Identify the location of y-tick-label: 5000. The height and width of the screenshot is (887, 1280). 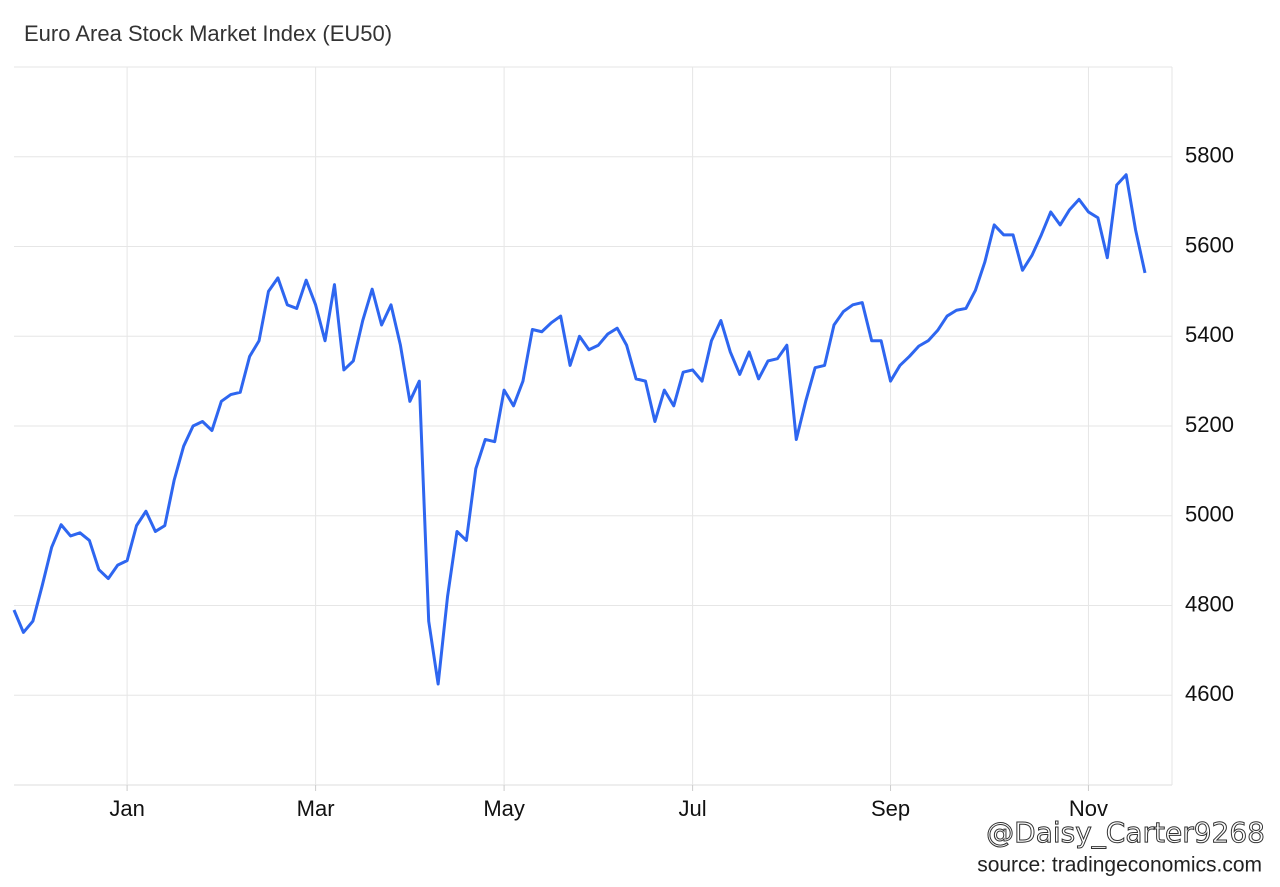
(1209, 514).